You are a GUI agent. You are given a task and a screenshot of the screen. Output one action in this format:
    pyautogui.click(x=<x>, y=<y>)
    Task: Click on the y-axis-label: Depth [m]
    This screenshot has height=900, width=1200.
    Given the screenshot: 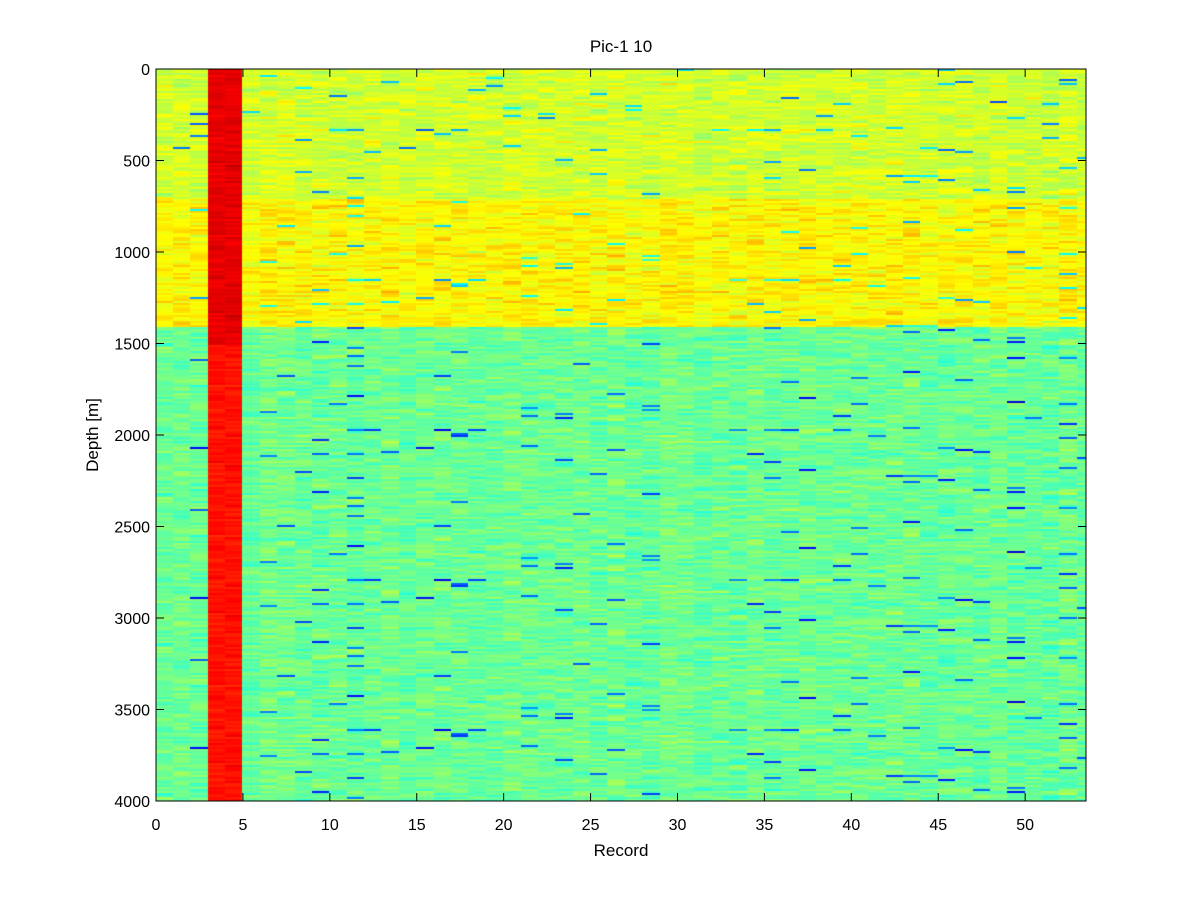 What is the action you would take?
    pyautogui.click(x=92, y=435)
    